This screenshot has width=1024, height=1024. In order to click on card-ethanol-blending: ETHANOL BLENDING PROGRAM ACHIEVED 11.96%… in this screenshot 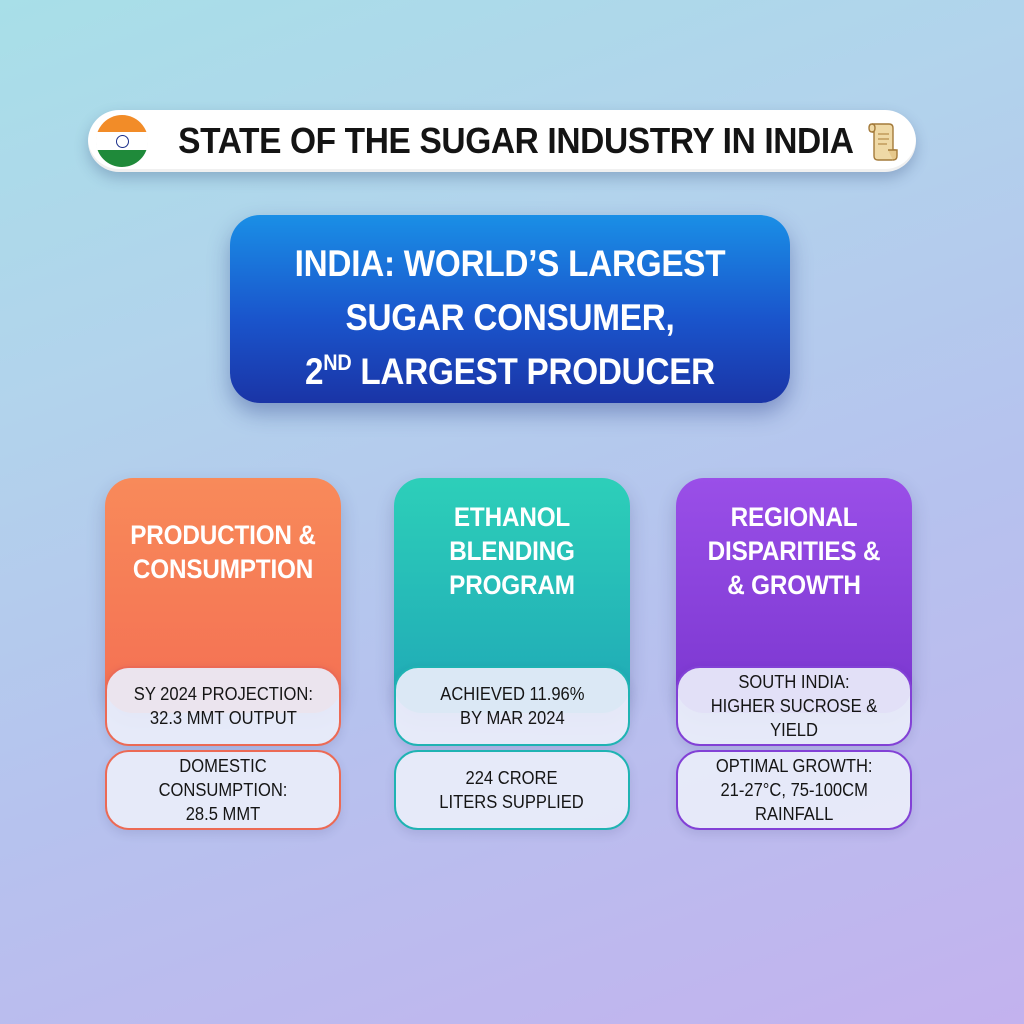, I will do `click(512, 655)`.